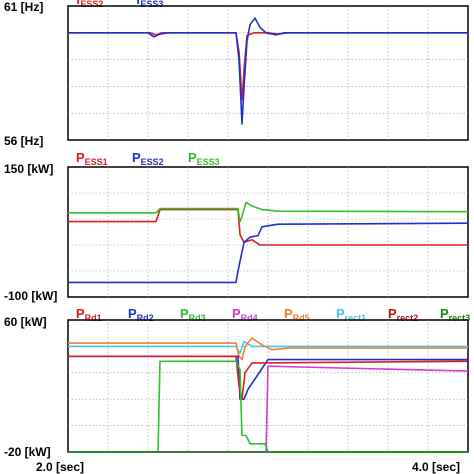 The height and width of the screenshot is (474, 474). Describe the element at coordinates (297, 314) in the screenshot. I see `legend-entry-5: PRd5` at that location.